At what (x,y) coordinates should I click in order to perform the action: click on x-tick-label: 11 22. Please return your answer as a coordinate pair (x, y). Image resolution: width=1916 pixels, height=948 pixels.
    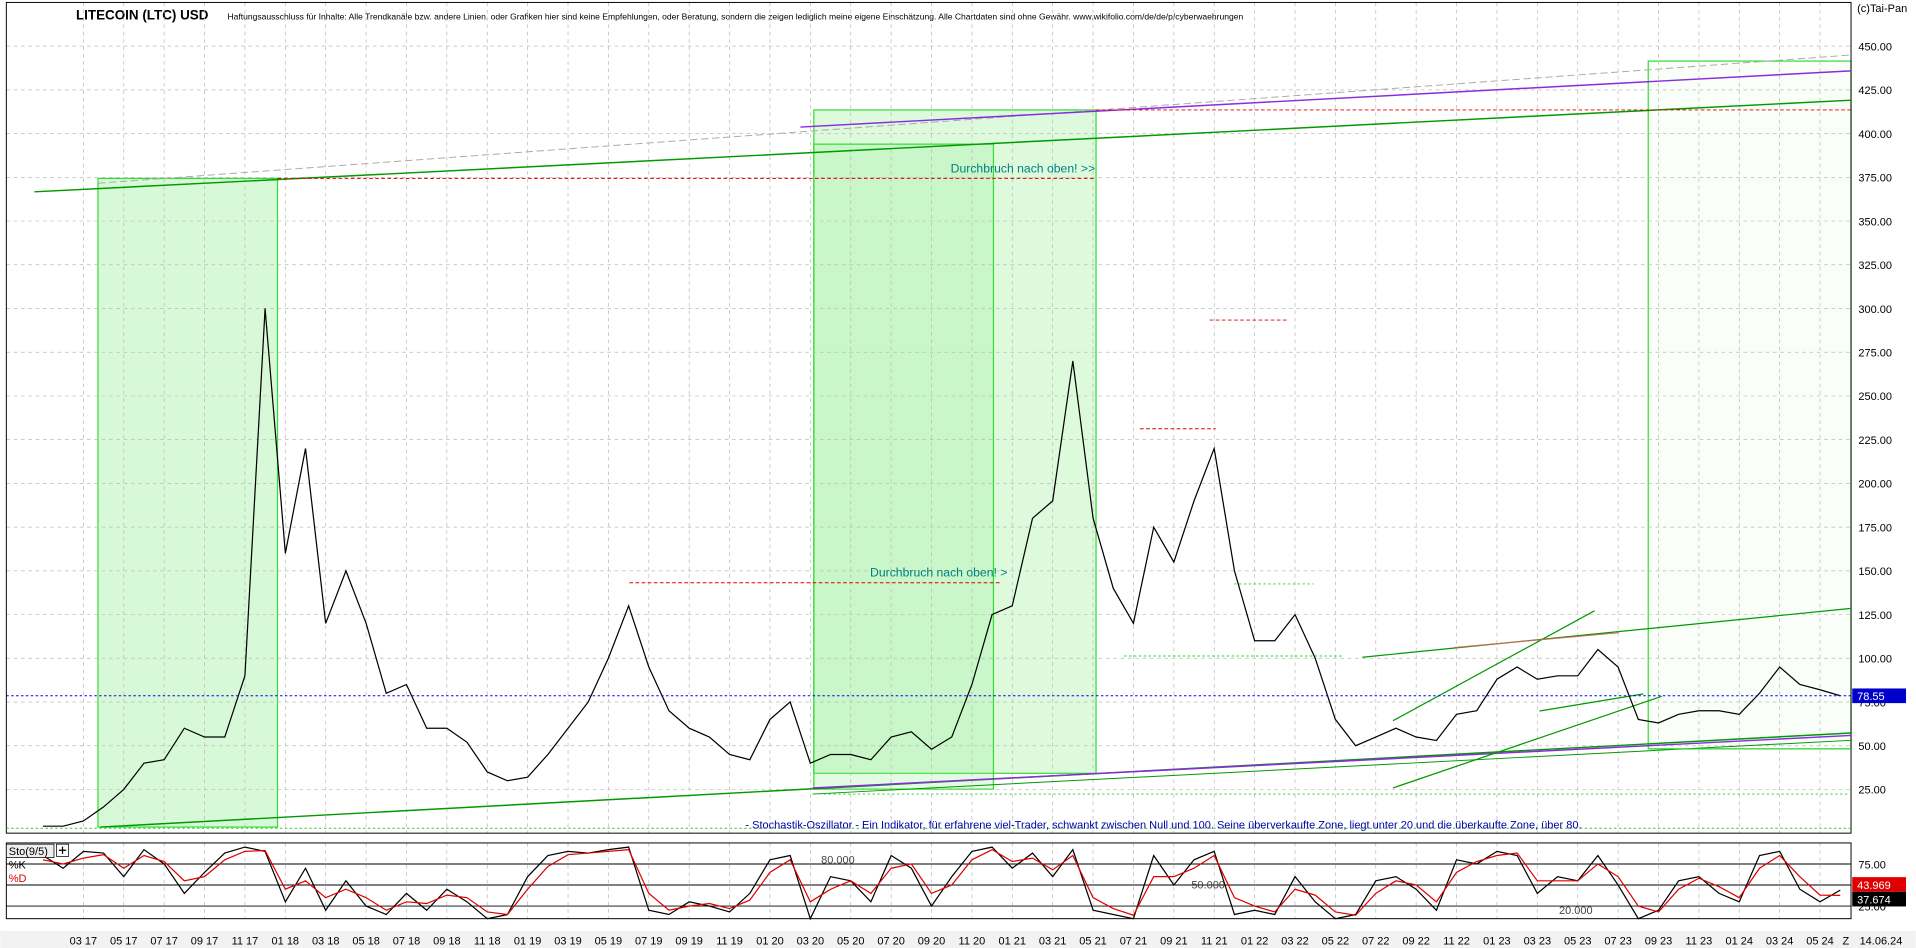
    Looking at the image, I should click on (1456, 941).